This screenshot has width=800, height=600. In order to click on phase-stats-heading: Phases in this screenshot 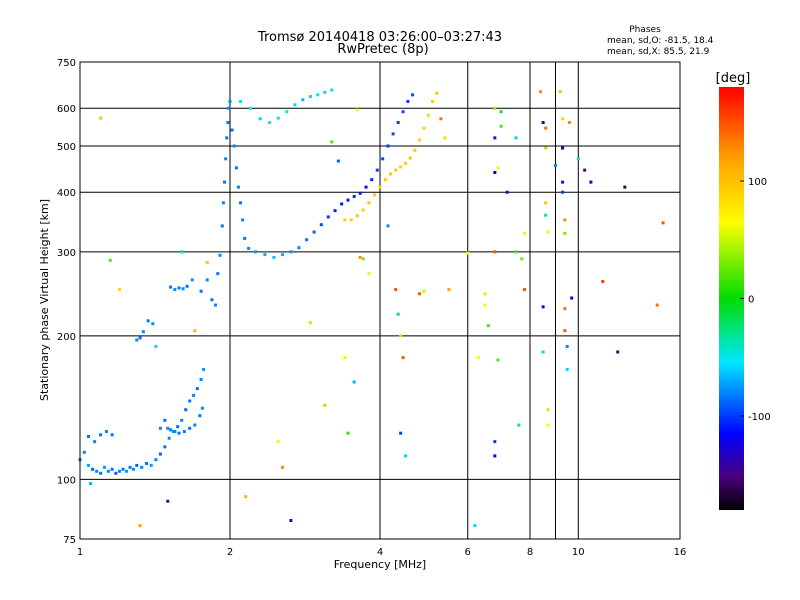, I will do `click(645, 30)`.